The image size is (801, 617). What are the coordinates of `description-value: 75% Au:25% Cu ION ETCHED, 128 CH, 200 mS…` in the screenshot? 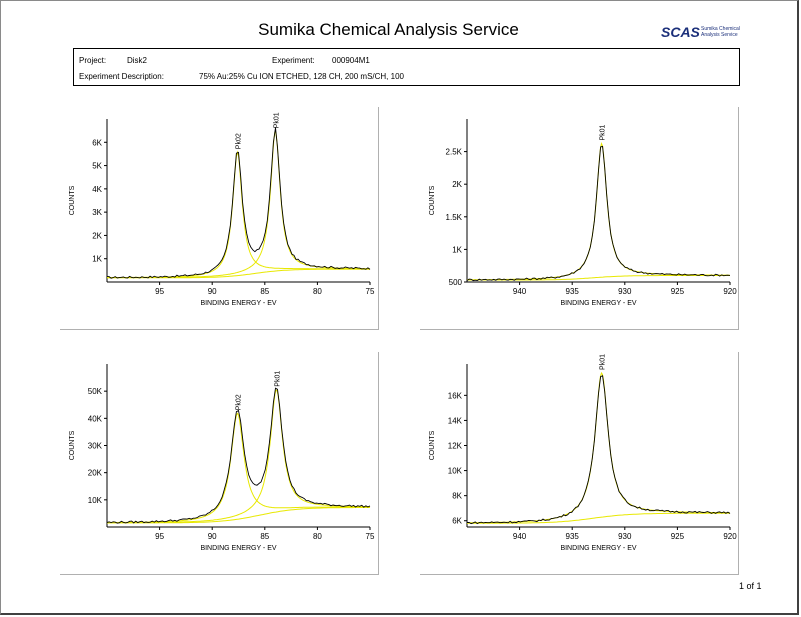 It's located at (301, 76).